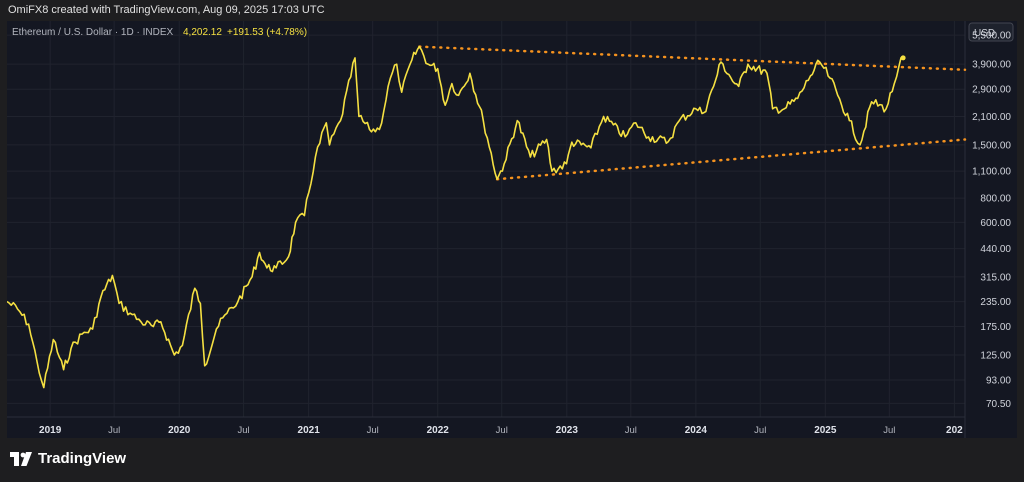 The image size is (1024, 482). Describe the element at coordinates (179, 430) in the screenshot. I see `x-tick-label: 2020` at that location.